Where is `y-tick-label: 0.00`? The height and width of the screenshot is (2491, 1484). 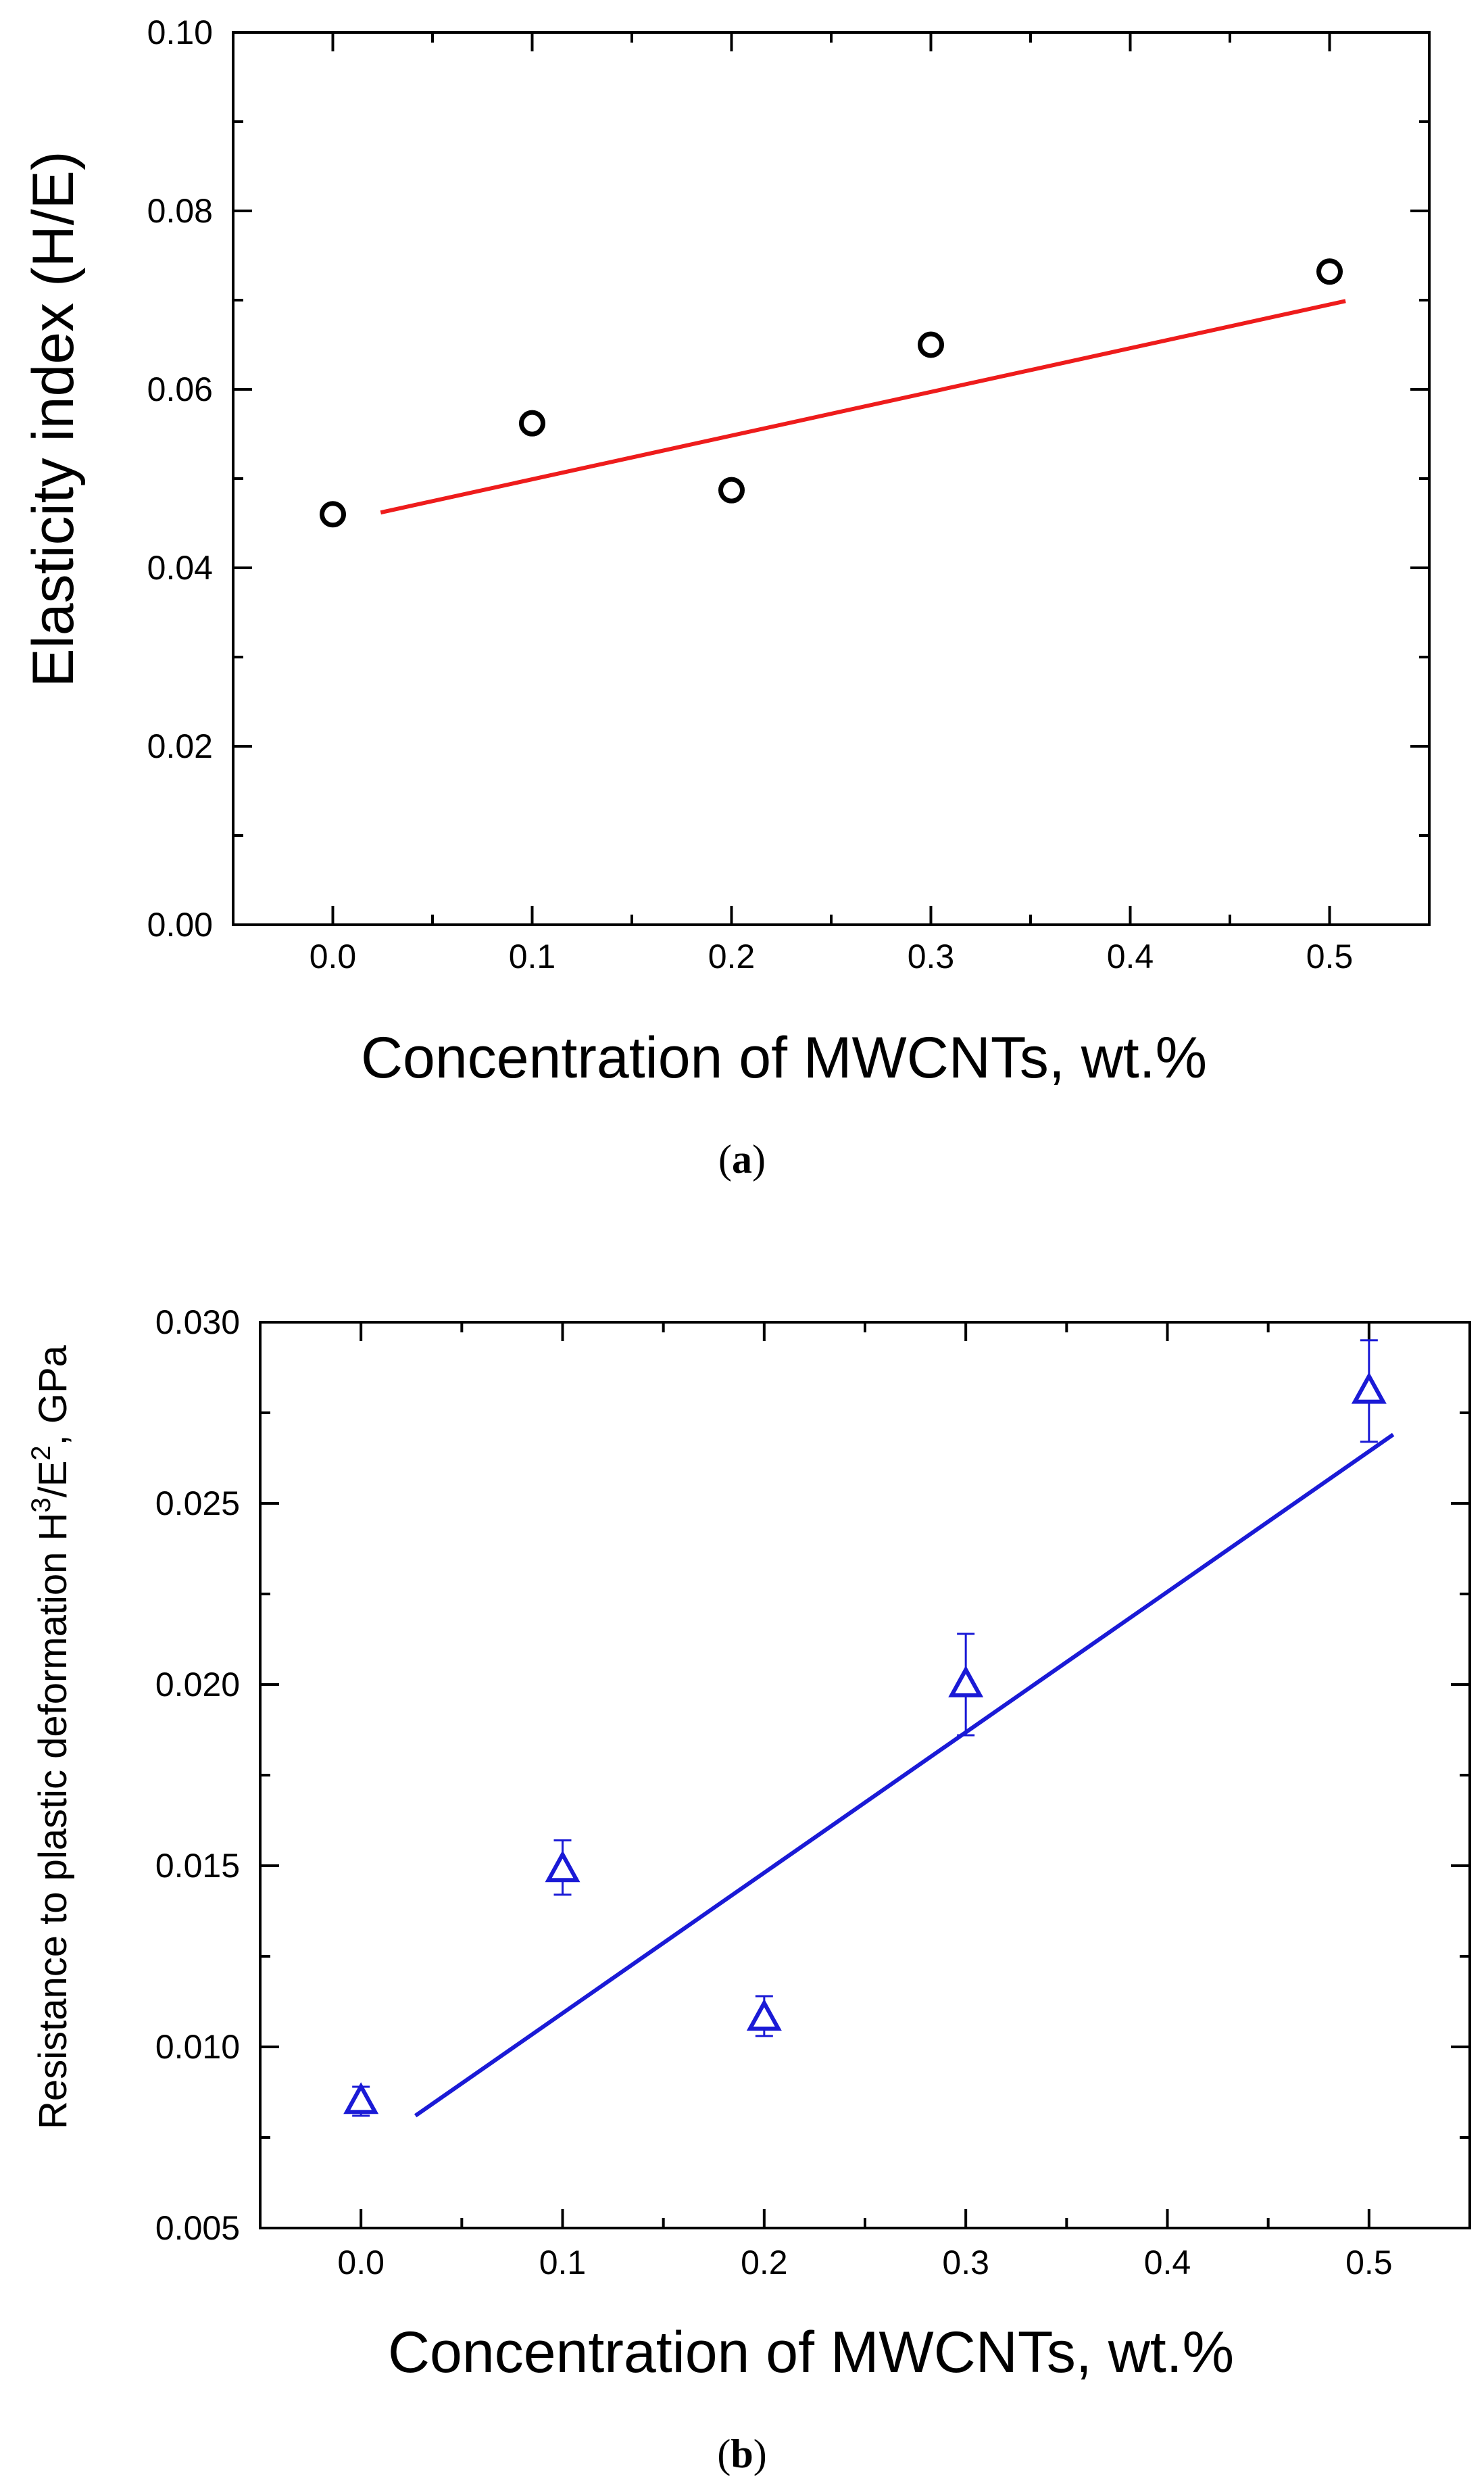 y-tick-label: 0.00 is located at coordinates (180, 925).